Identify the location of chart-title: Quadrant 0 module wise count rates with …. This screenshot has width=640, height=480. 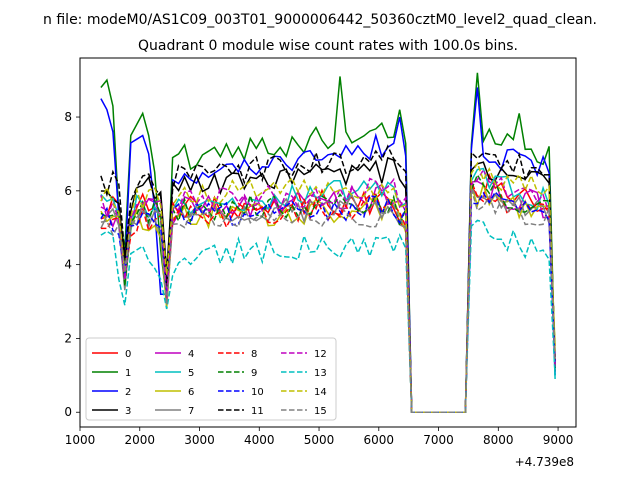
(328, 46).